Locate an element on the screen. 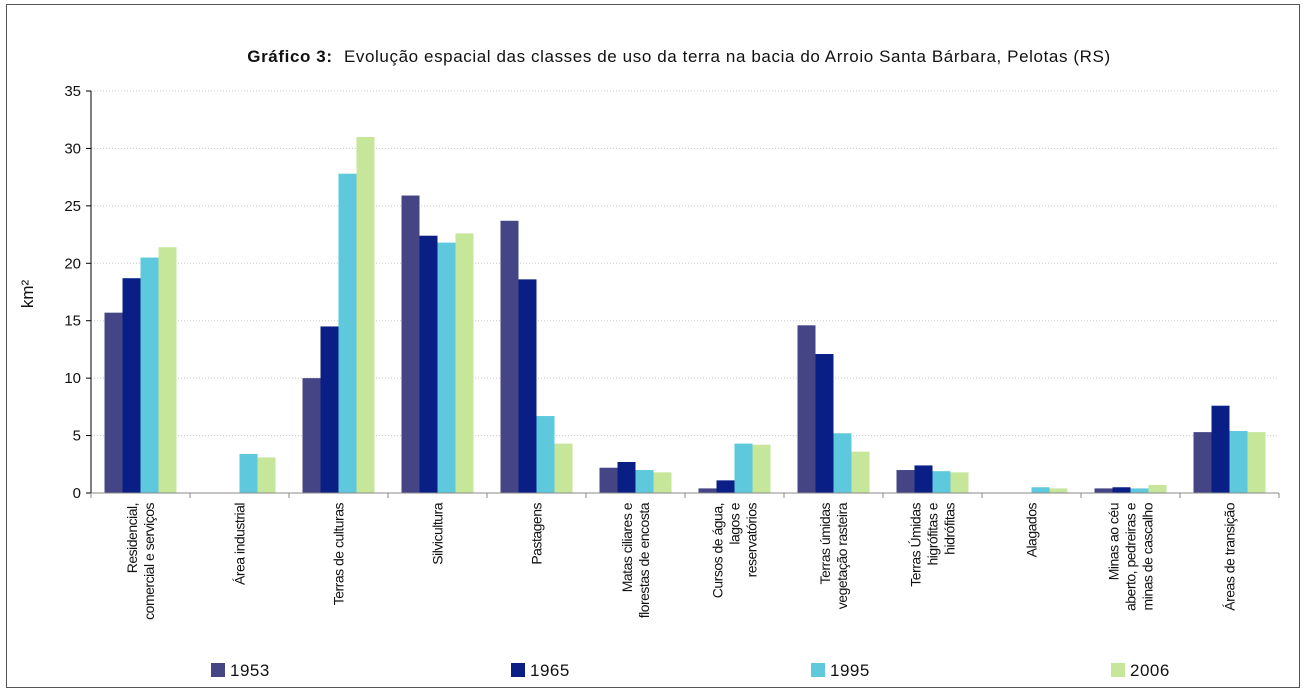 The height and width of the screenshot is (694, 1309). y-axis-label: km² is located at coordinates (27, 294).